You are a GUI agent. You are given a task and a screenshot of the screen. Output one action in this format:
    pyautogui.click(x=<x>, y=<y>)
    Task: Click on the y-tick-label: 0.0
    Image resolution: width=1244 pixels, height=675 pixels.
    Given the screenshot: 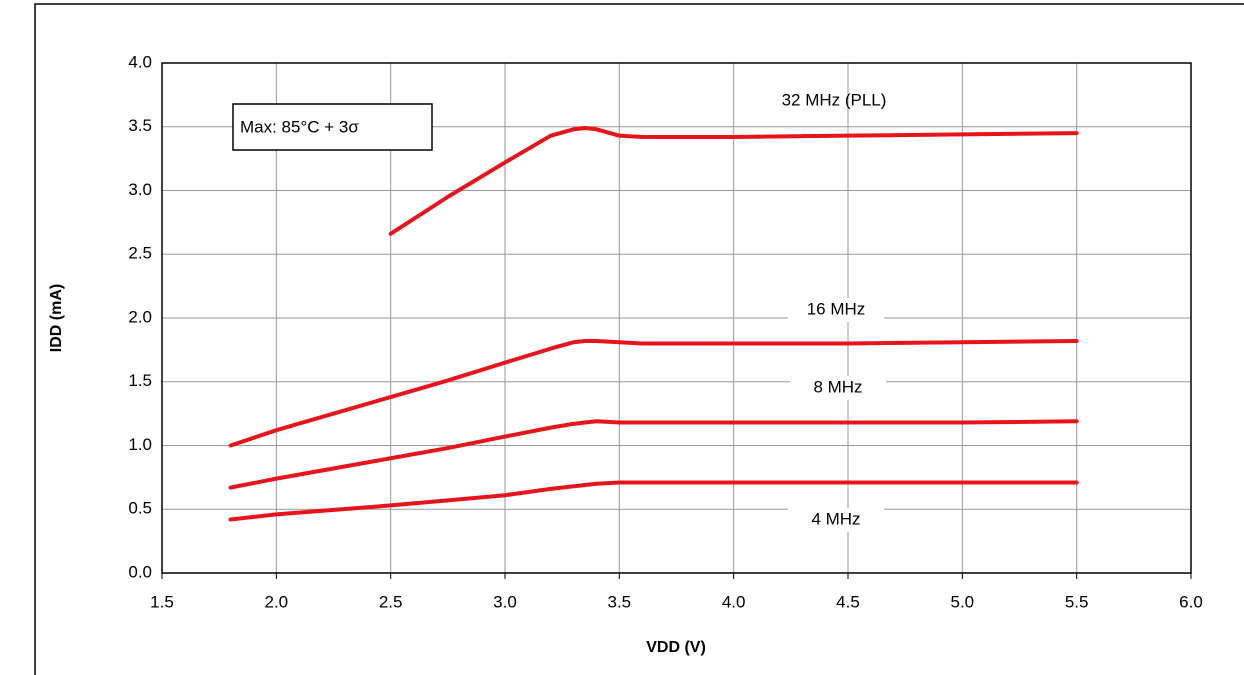 What is the action you would take?
    pyautogui.click(x=140, y=571)
    